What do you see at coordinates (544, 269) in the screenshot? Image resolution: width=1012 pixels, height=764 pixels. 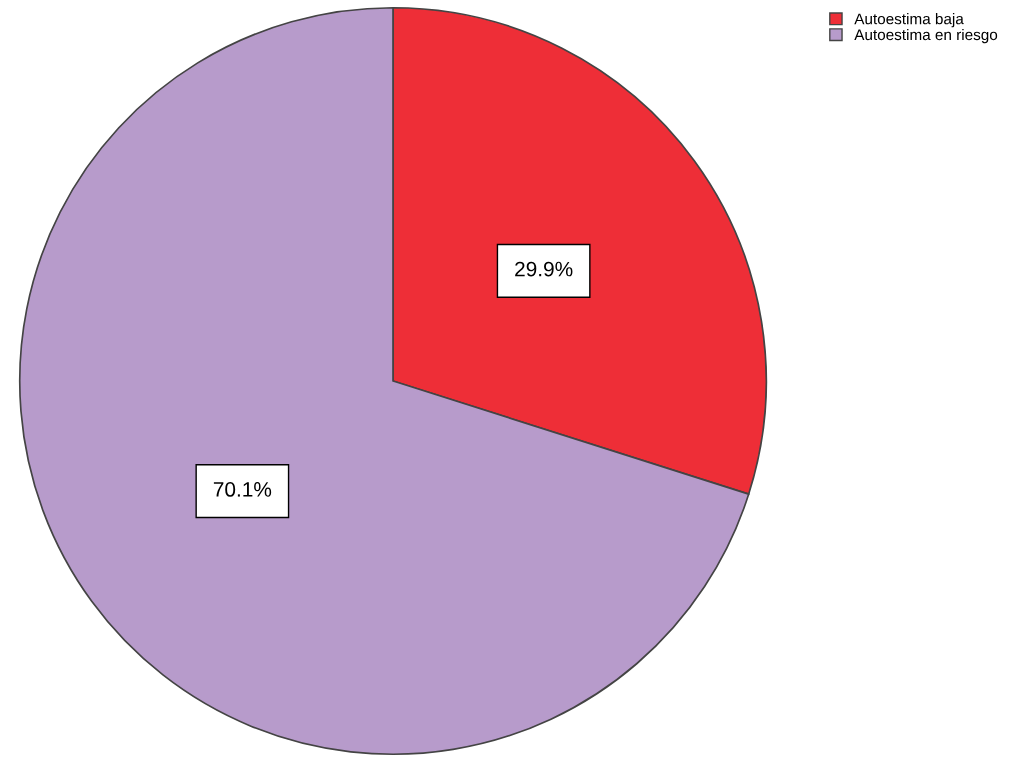 I see `data-label: 29.9%` at bounding box center [544, 269].